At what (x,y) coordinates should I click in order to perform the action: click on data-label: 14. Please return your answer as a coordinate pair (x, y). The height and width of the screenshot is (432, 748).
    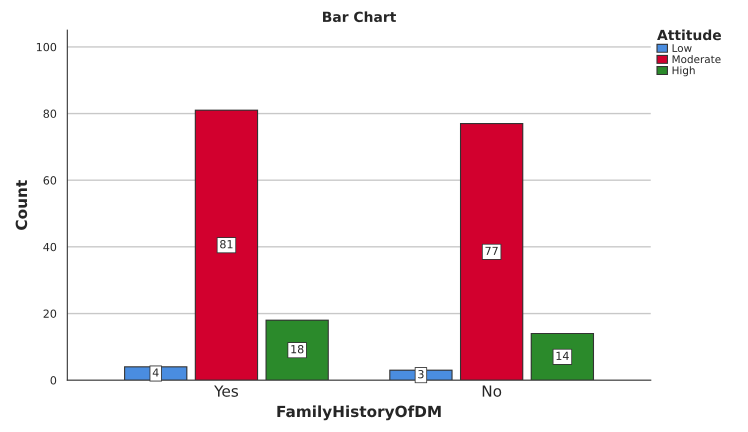
    Looking at the image, I should click on (562, 356).